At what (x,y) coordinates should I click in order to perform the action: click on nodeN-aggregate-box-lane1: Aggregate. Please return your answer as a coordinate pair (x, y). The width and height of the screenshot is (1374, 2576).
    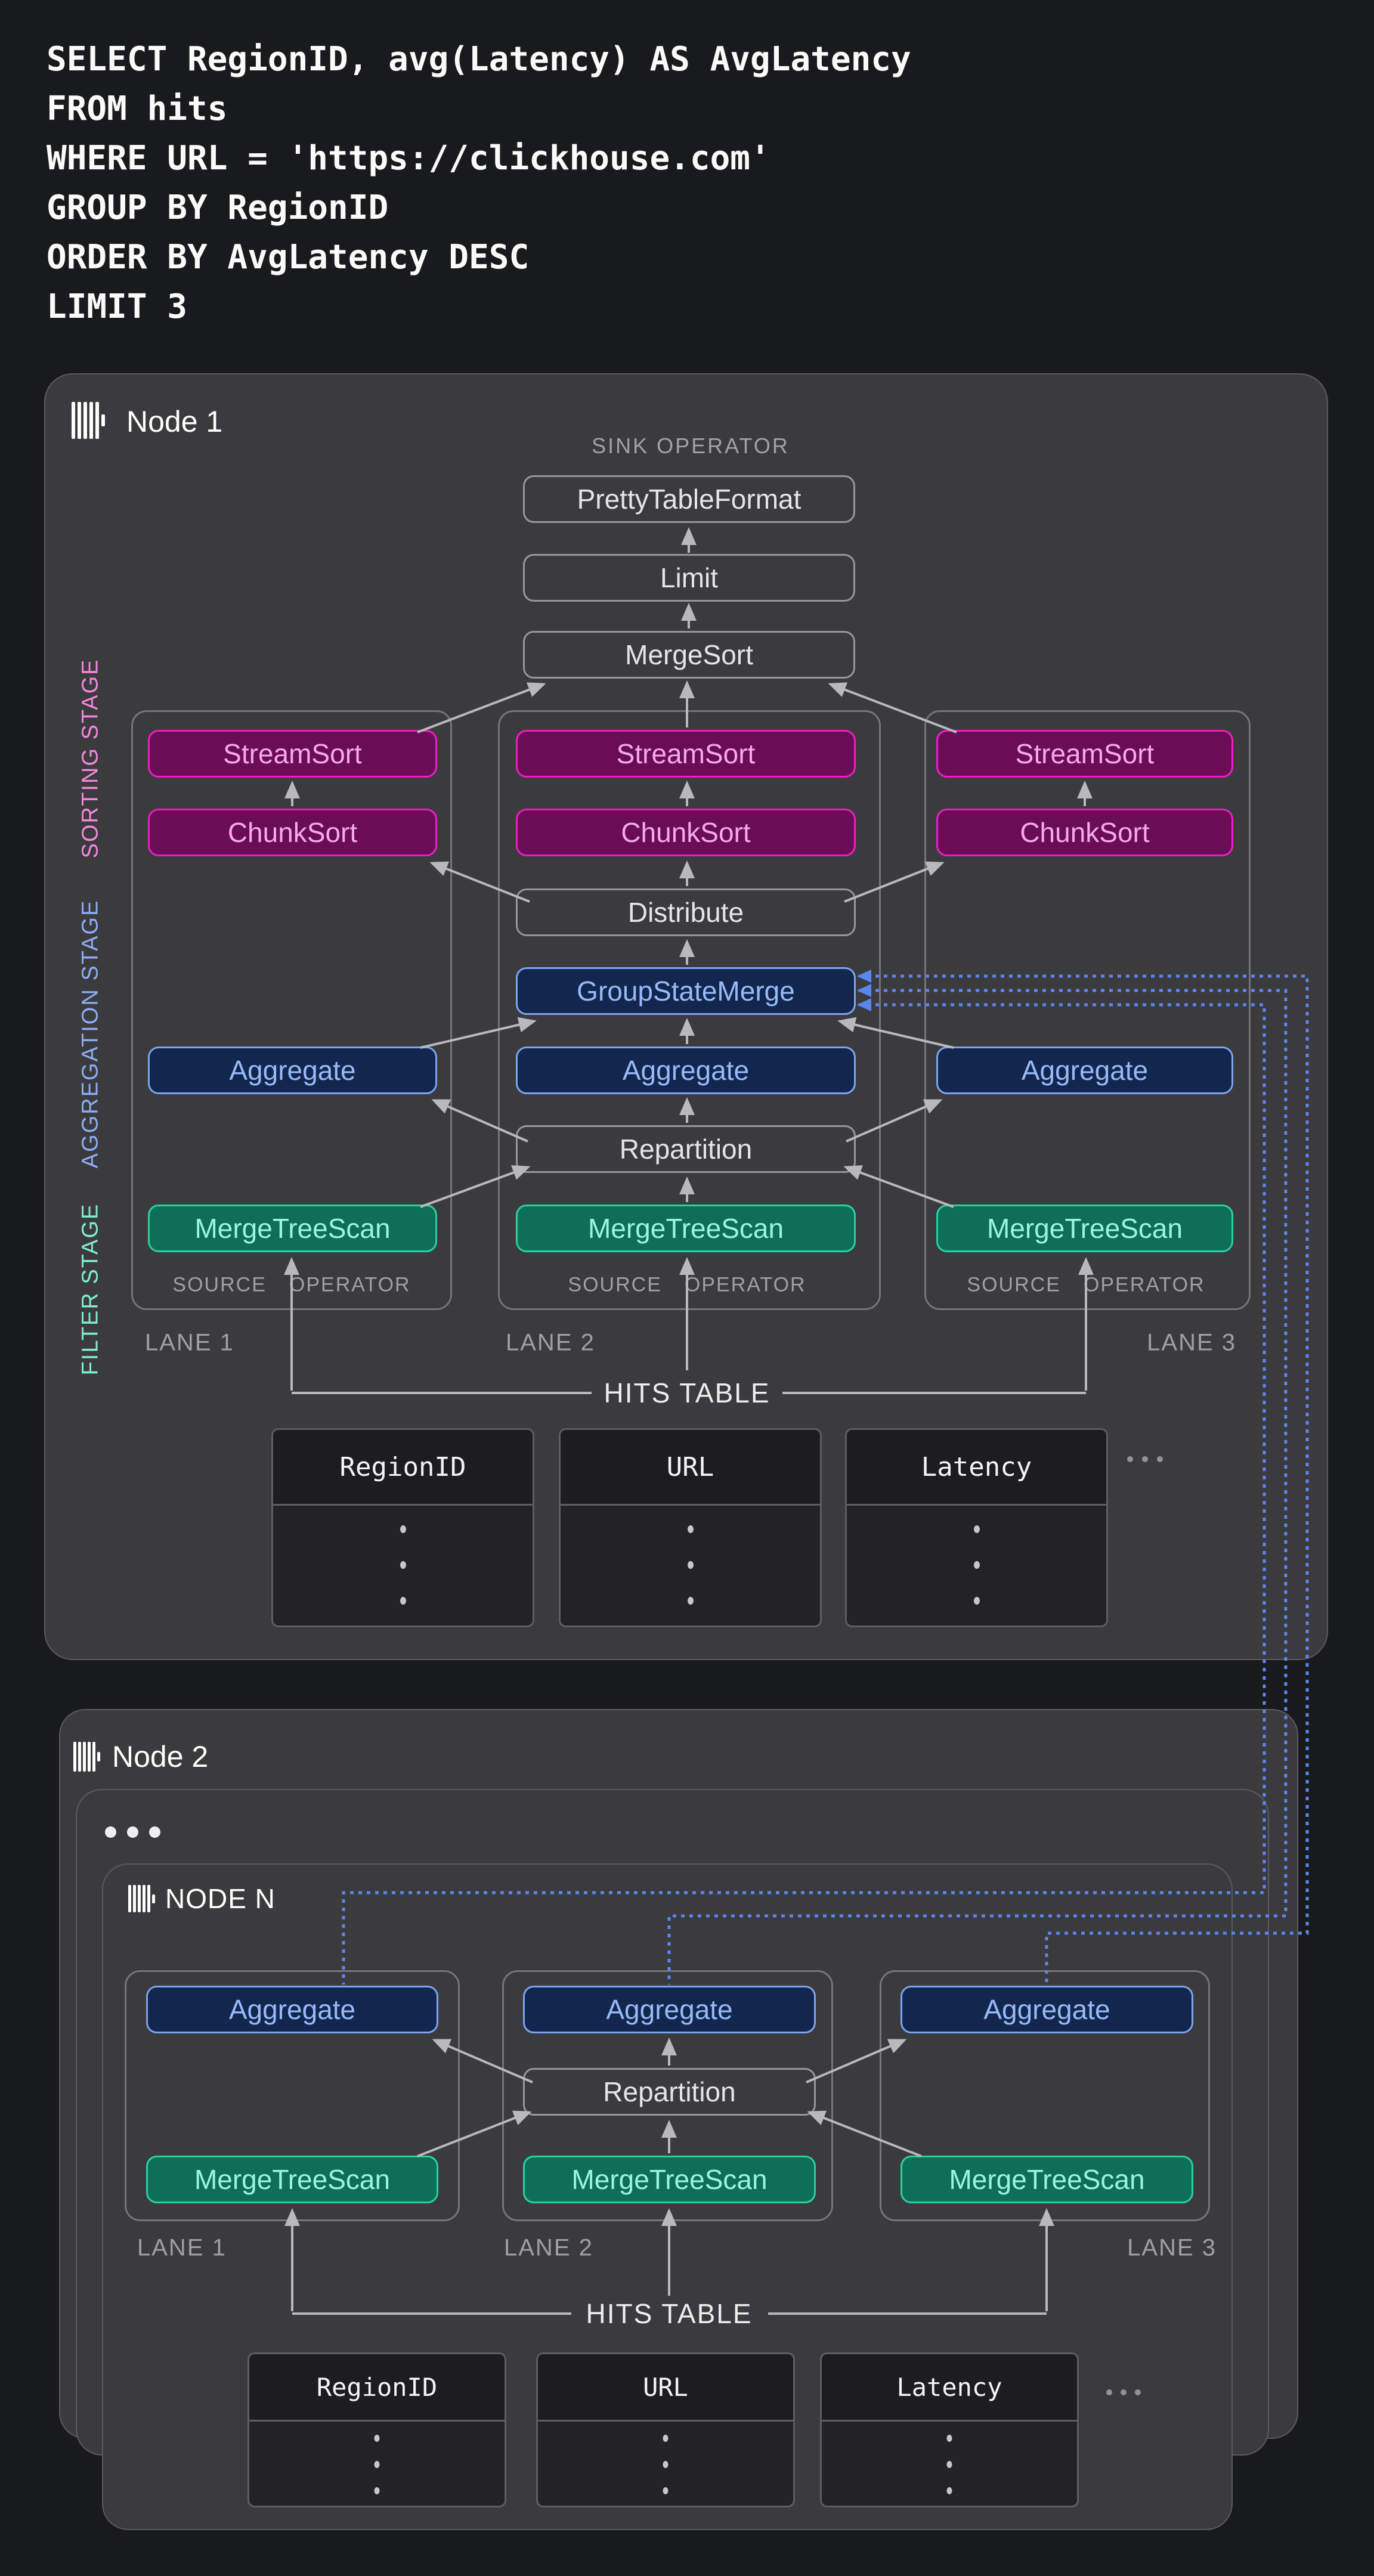
    Looking at the image, I should click on (292, 2009).